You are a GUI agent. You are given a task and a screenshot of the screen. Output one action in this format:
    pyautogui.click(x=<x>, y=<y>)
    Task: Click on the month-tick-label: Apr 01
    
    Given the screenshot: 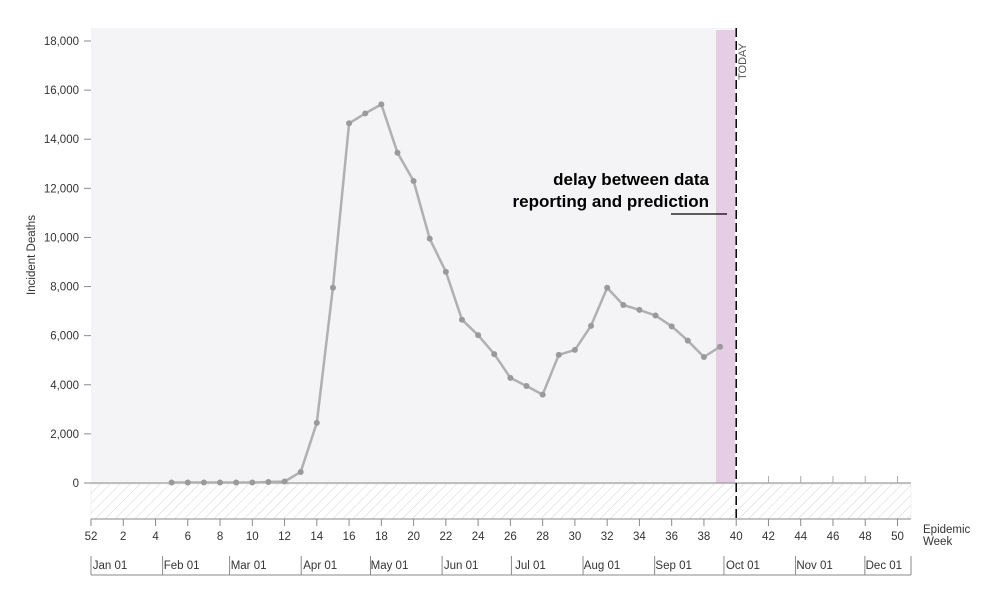 What is the action you would take?
    pyautogui.click(x=320, y=566)
    